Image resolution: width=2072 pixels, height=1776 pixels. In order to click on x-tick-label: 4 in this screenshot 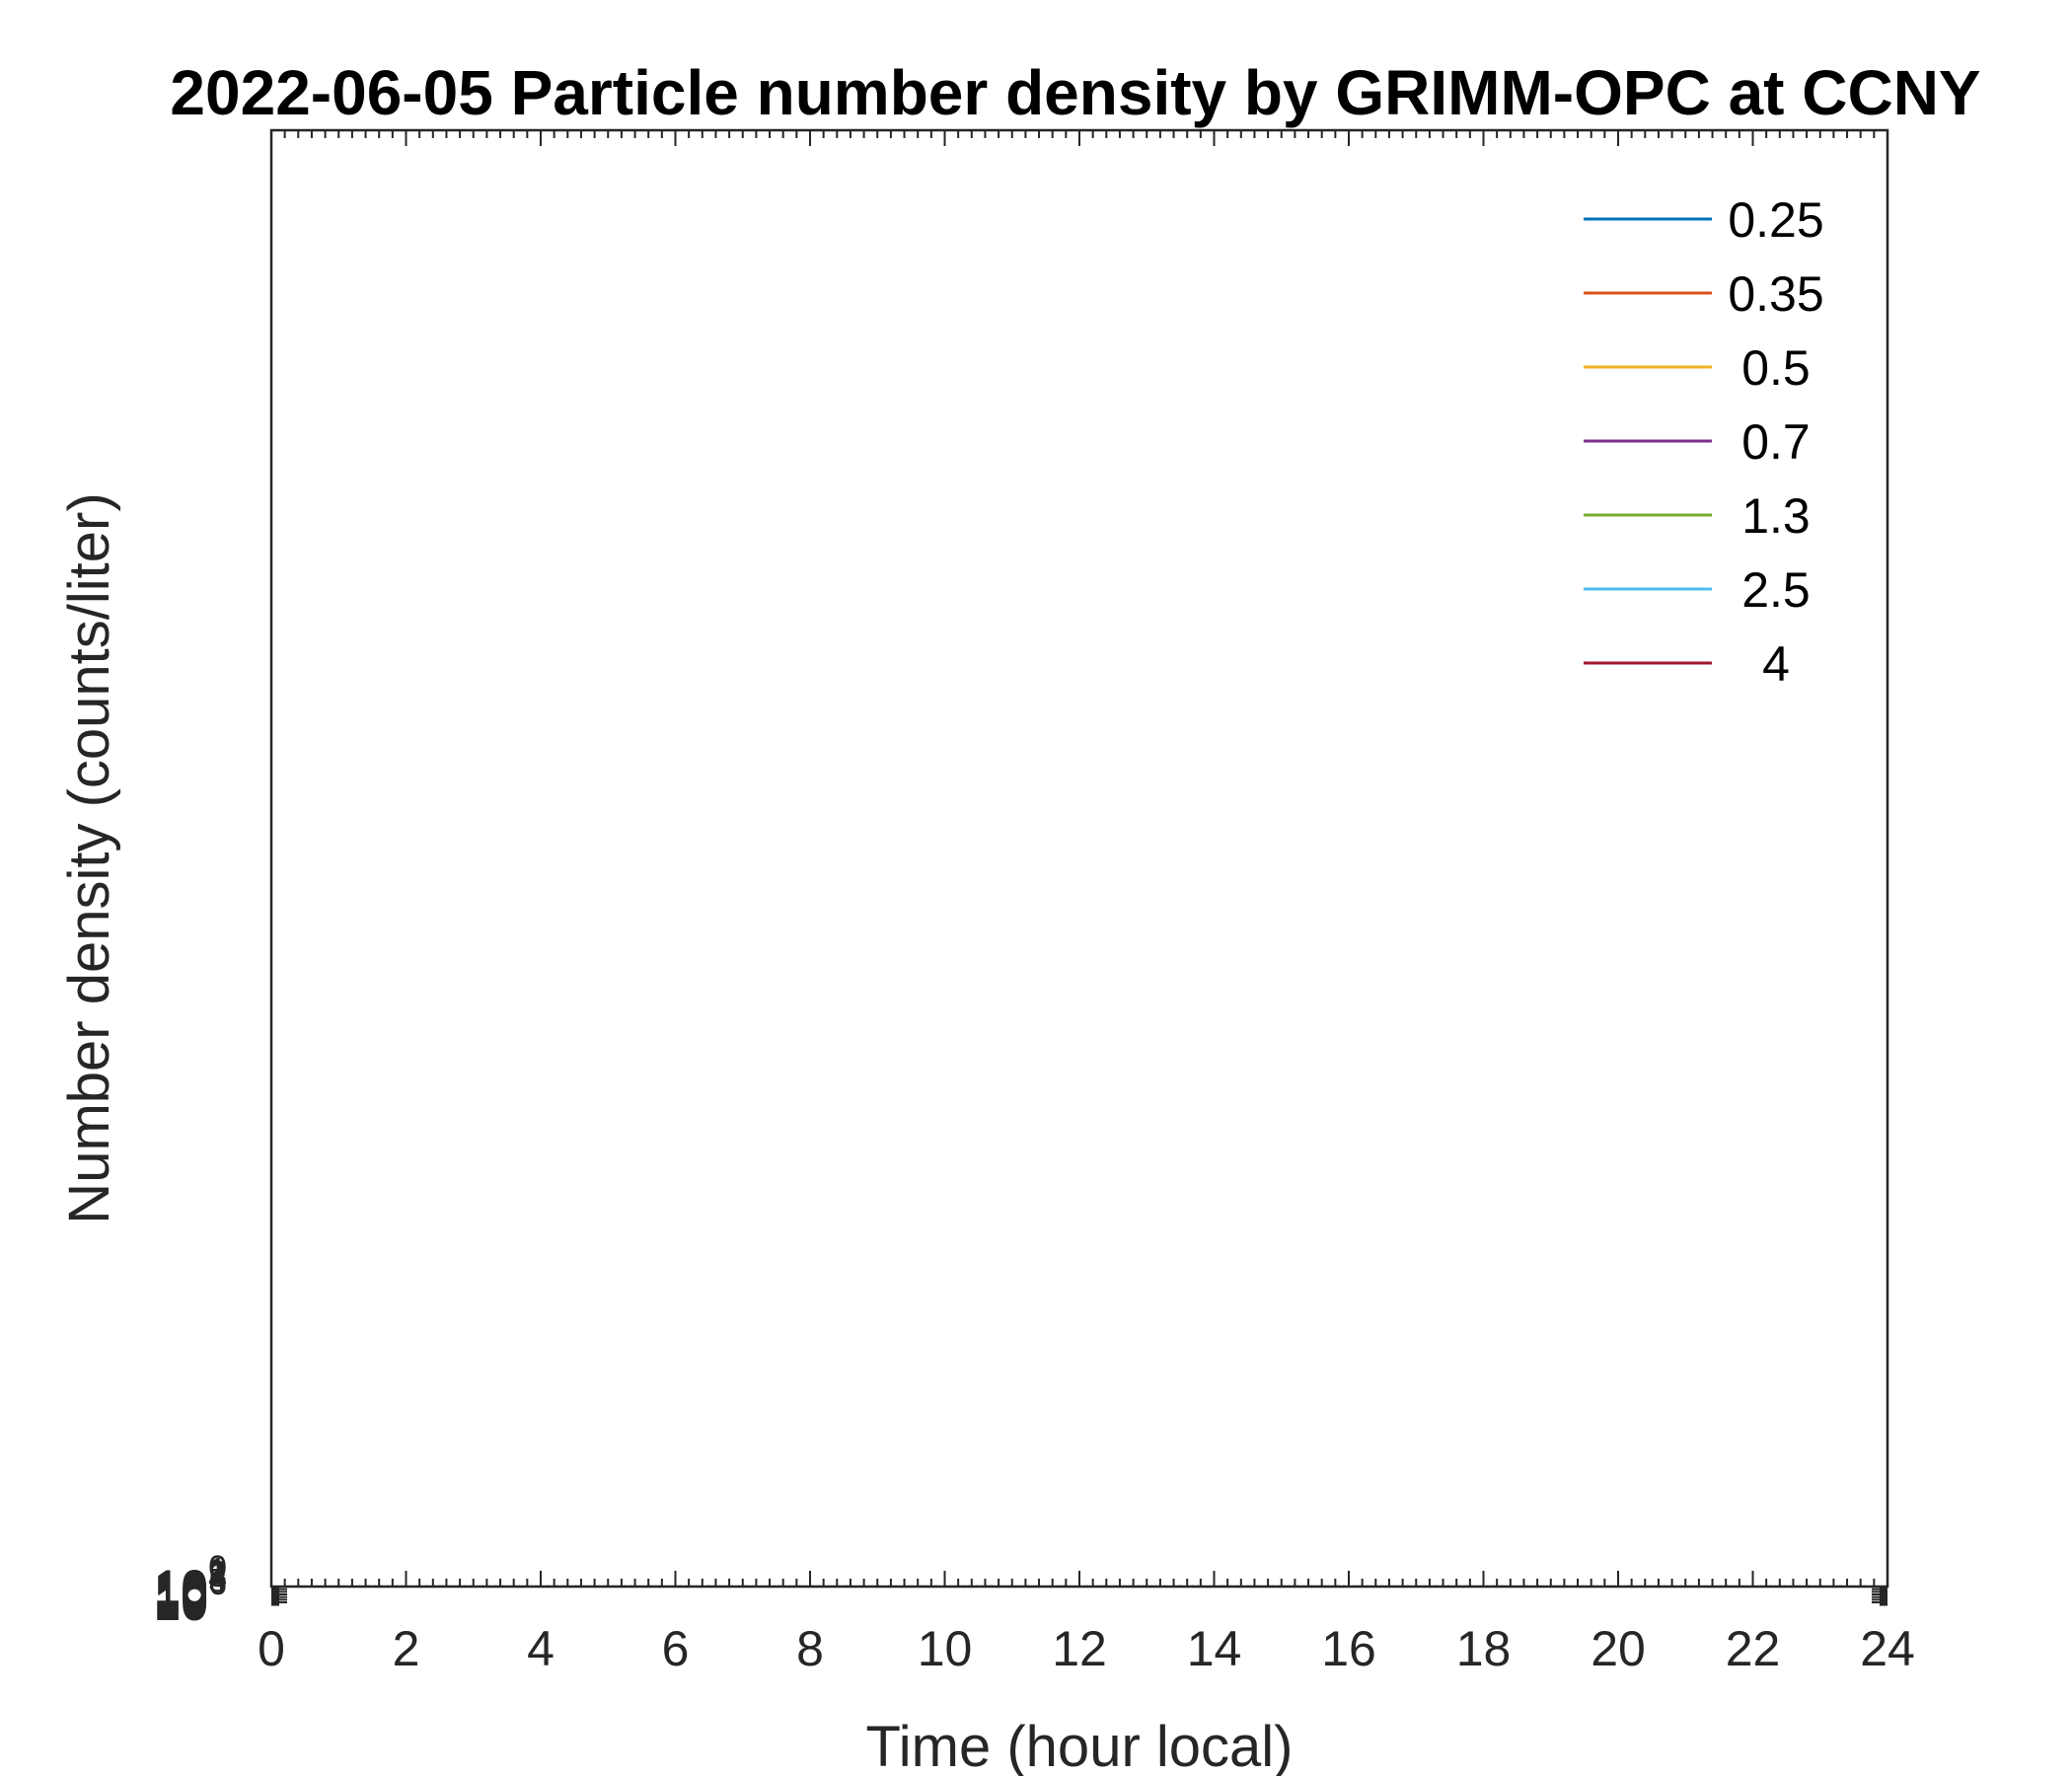, I will do `click(541, 1648)`.